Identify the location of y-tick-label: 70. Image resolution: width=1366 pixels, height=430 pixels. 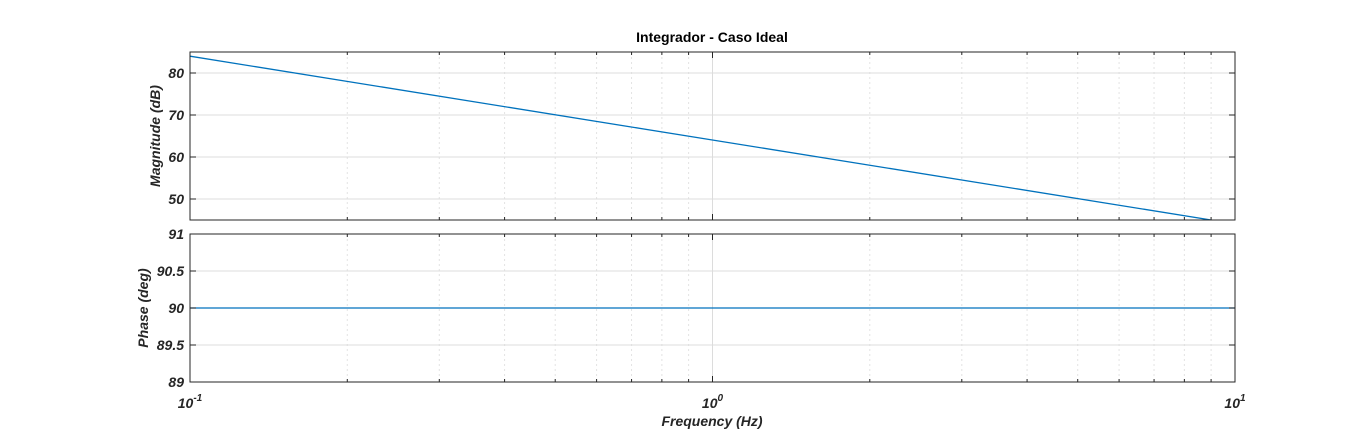
(176, 115).